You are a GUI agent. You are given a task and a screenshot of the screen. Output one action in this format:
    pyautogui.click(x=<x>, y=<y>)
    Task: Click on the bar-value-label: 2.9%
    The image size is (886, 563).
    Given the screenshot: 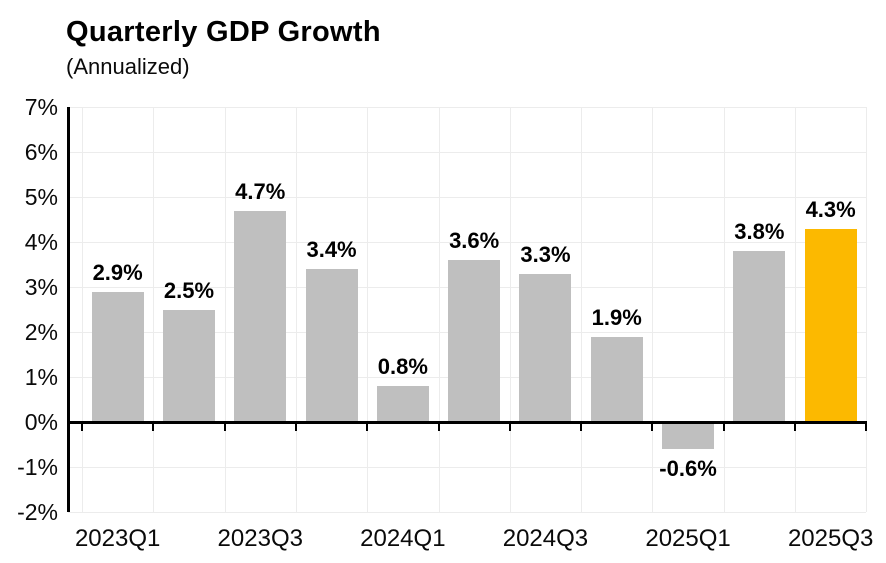 What is the action you would take?
    pyautogui.click(x=117, y=272)
    